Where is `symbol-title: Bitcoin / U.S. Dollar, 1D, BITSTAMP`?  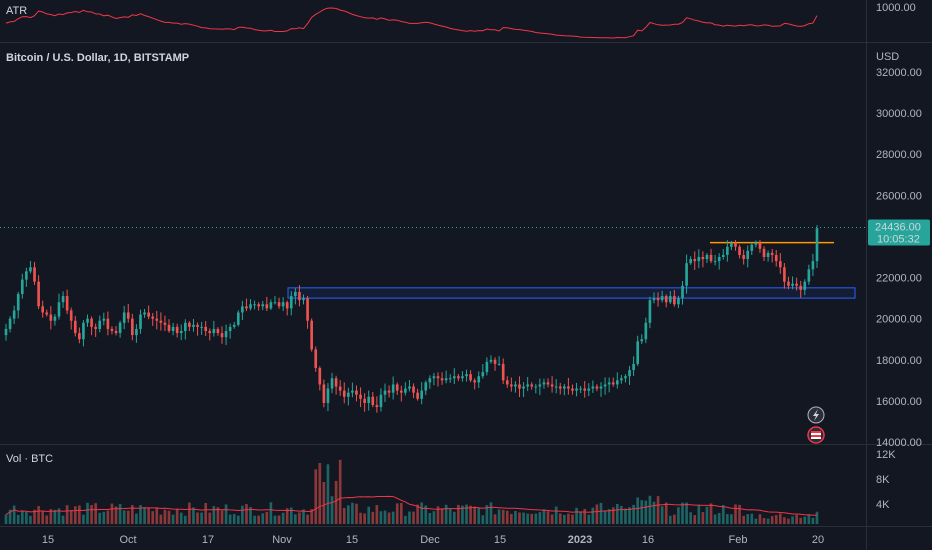
symbol-title: Bitcoin / U.S. Dollar, 1D, BITSTAMP is located at coordinates (97, 58).